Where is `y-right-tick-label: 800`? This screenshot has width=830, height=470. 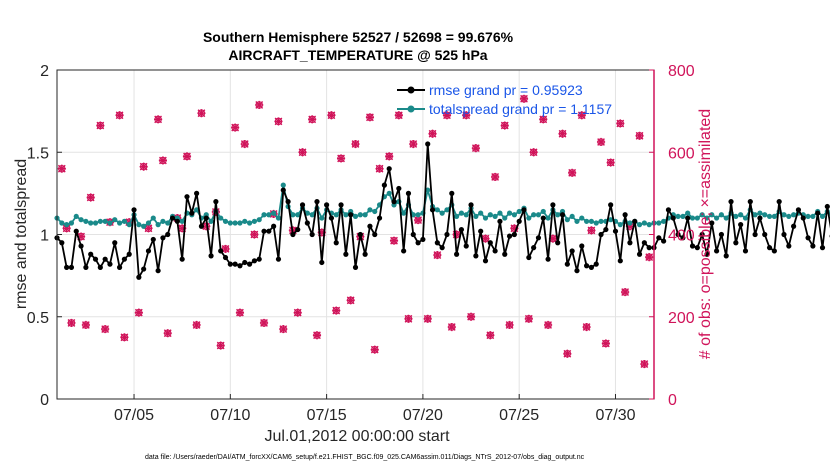
y-right-tick-label: 800 is located at coordinates (681, 71).